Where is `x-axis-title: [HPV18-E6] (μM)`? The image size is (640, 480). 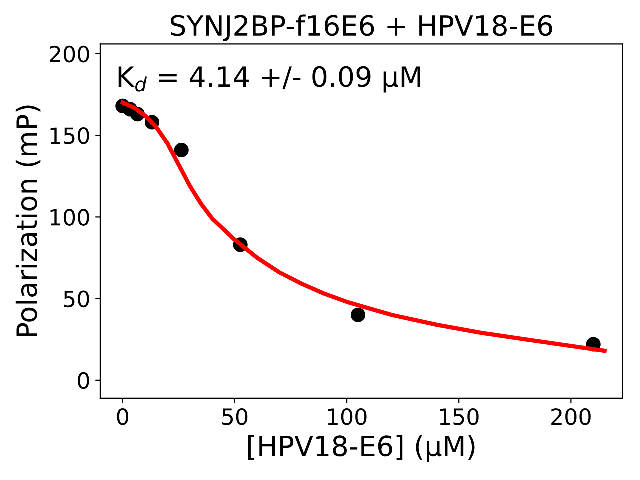
x-axis-title: [HPV18-E6] (μM) is located at coordinates (361, 448).